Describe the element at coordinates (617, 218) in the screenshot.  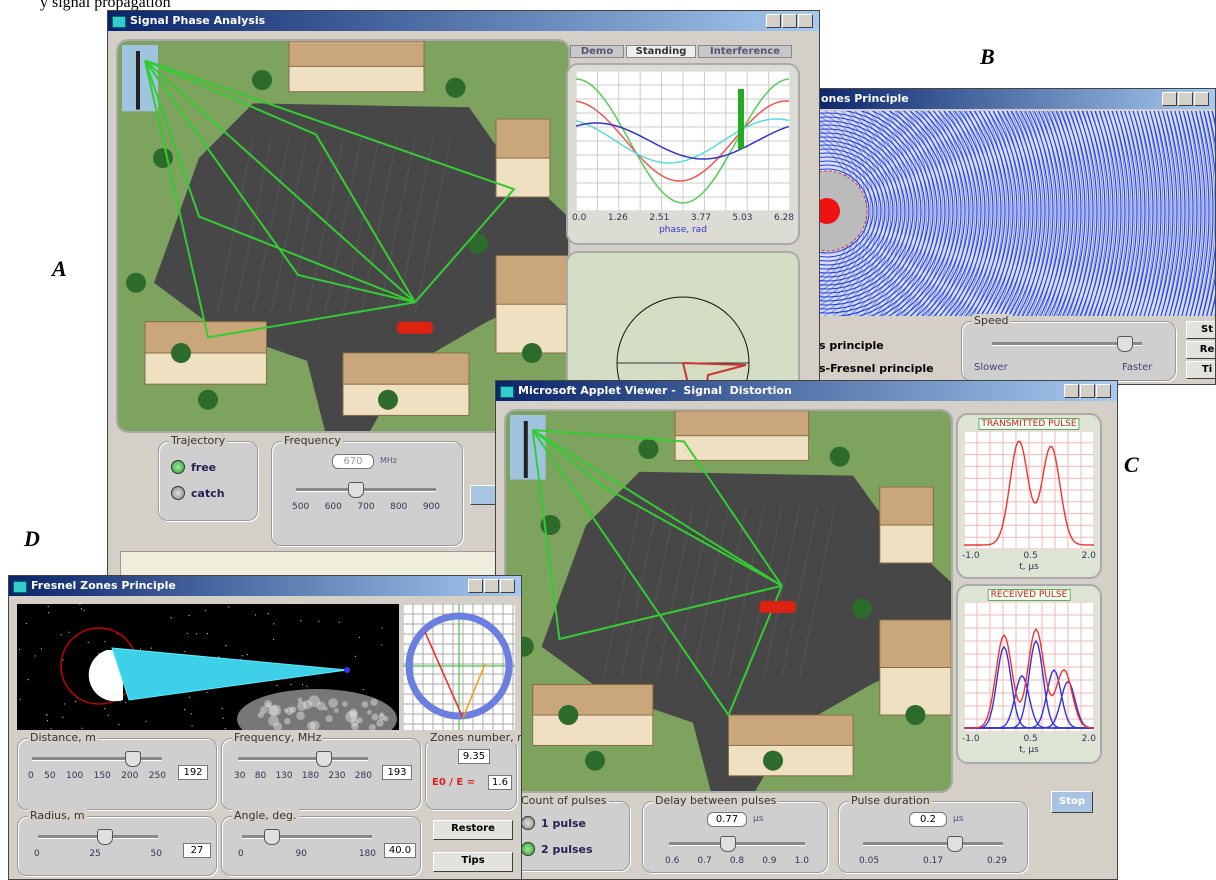
I see `tick-label: 1.26` at that location.